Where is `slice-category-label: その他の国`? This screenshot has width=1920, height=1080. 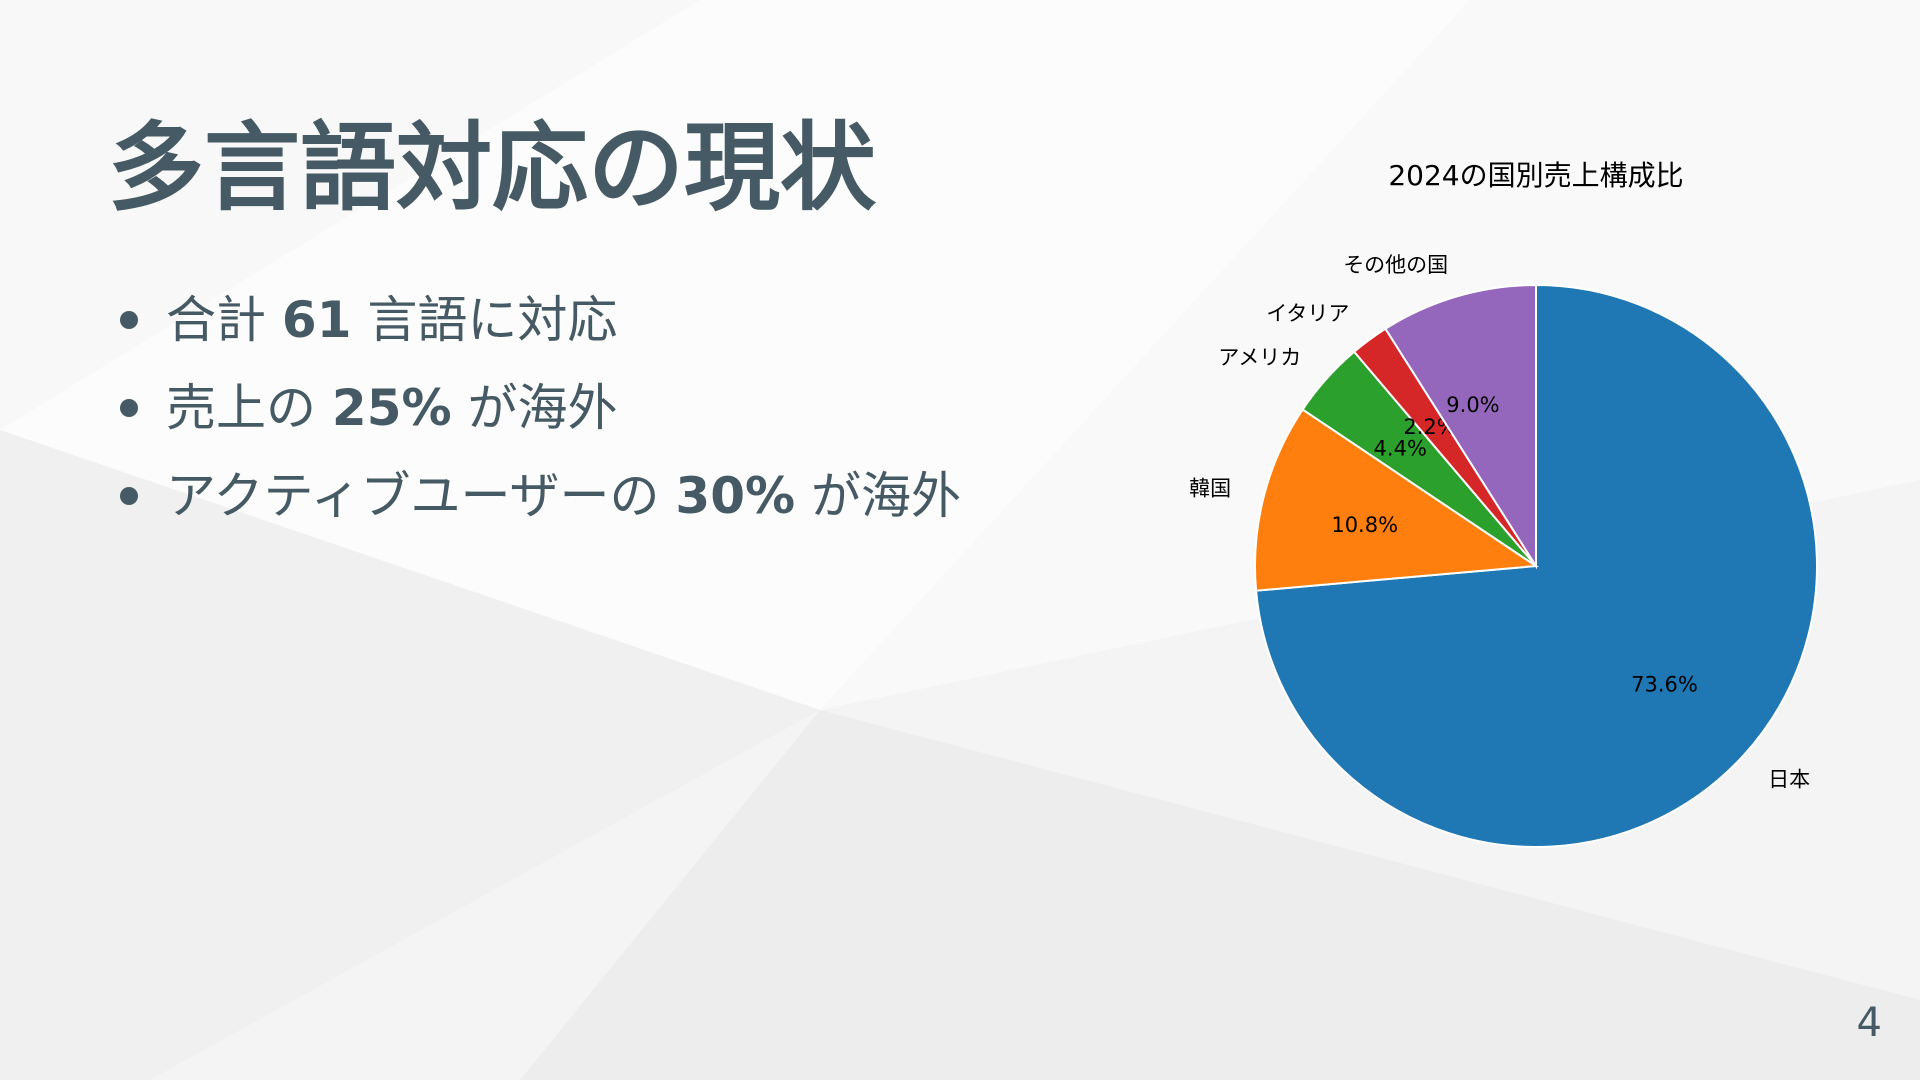 slice-category-label: その他の国 is located at coordinates (1395, 265).